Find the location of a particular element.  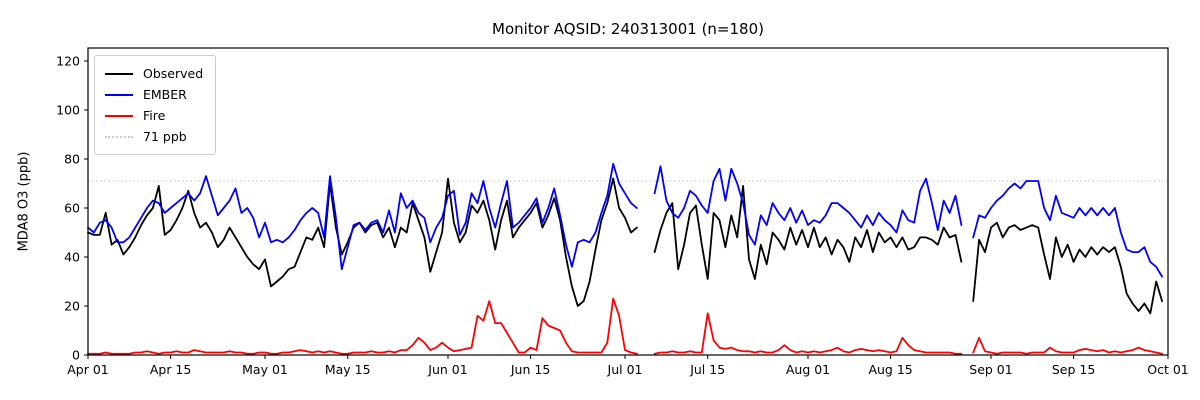

legend-entry-ember: EMBER is located at coordinates (154, 94).